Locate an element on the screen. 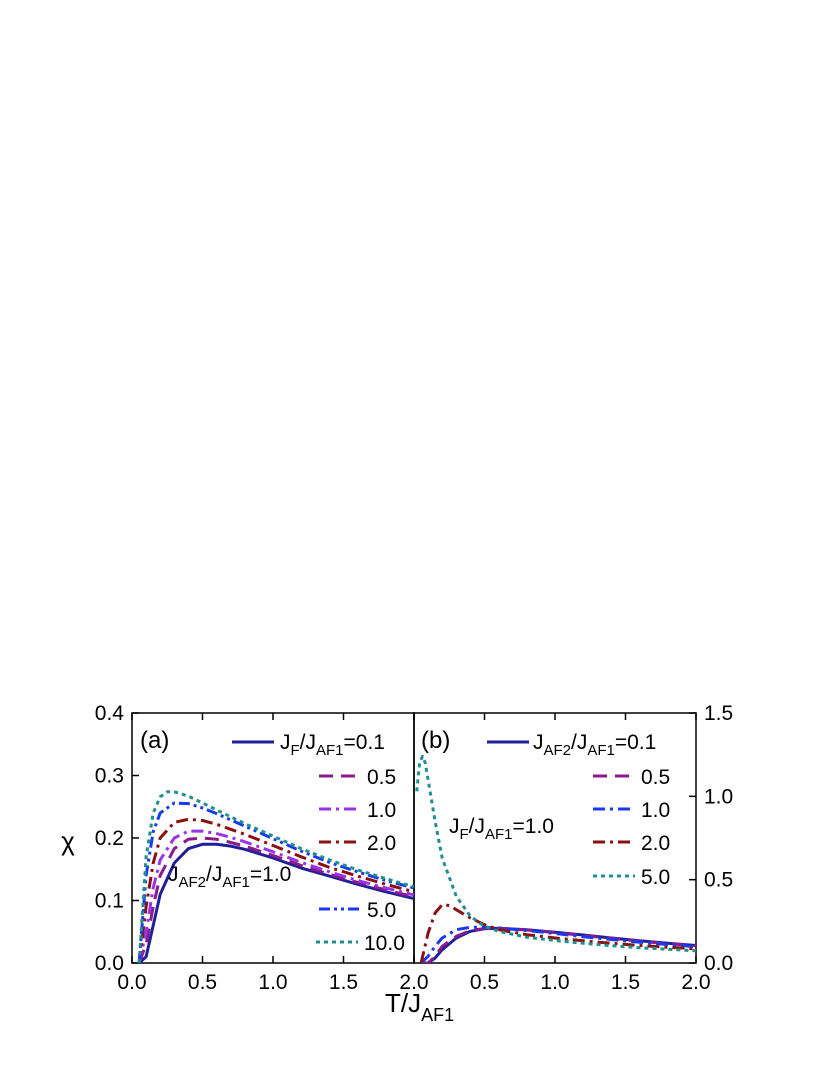  y-axis-title: χ is located at coordinates (68, 841).